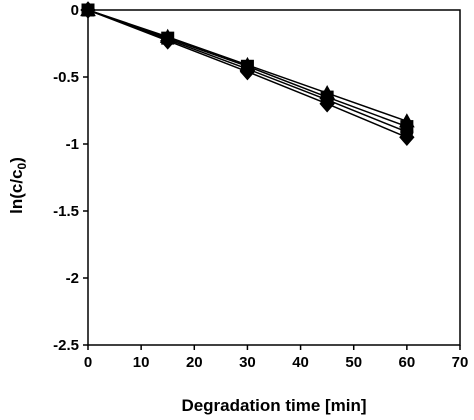 This screenshot has width=474, height=420. I want to click on y-tick-label: -1.5, so click(66, 211).